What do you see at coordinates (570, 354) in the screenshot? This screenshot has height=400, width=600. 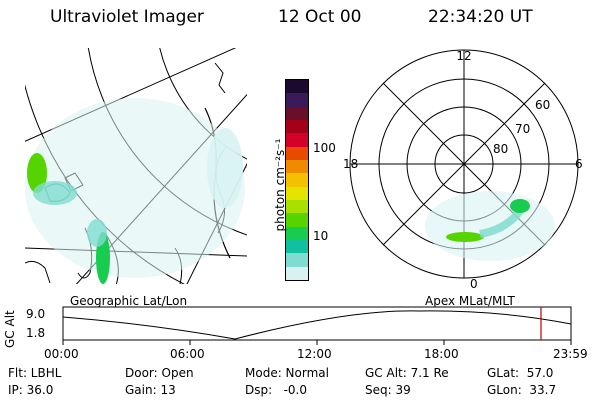 I see `timeline-xtick: 23:59` at bounding box center [570, 354].